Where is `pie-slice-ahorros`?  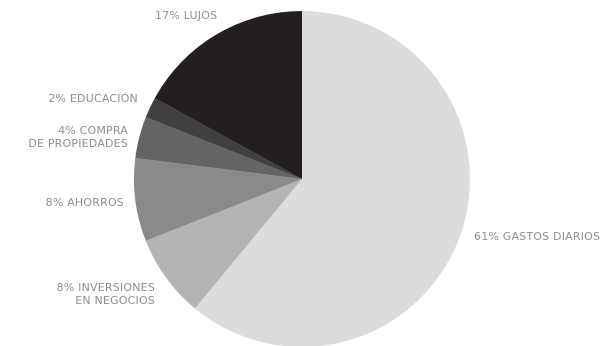 pie-slice-ahorros is located at coordinates (217, 199).